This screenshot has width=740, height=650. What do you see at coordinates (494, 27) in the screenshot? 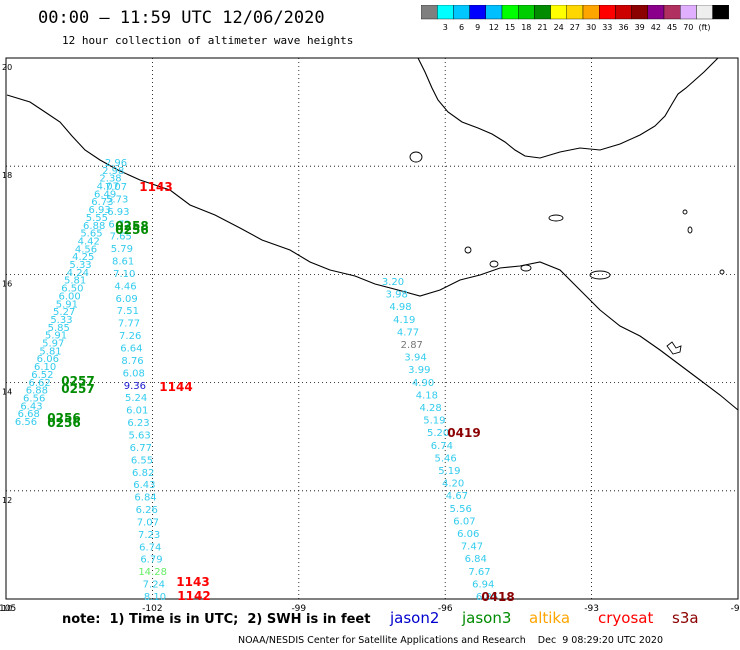
I see `colorbar-label: 12` at bounding box center [494, 27].